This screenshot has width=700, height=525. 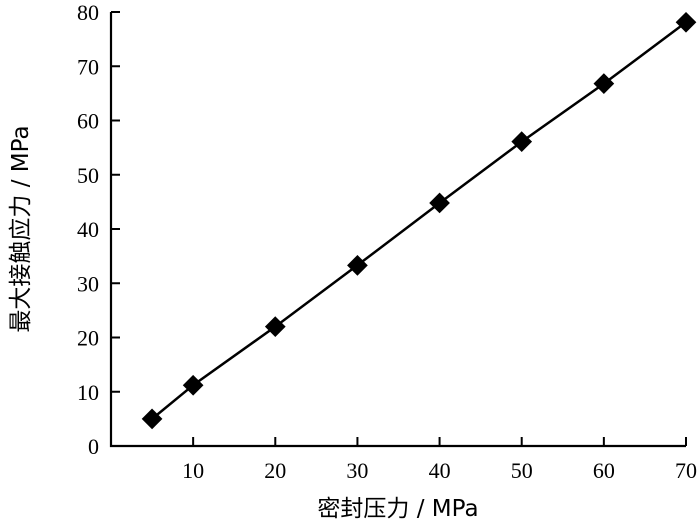 I want to click on y-tick-label: 80, so click(x=88, y=12).